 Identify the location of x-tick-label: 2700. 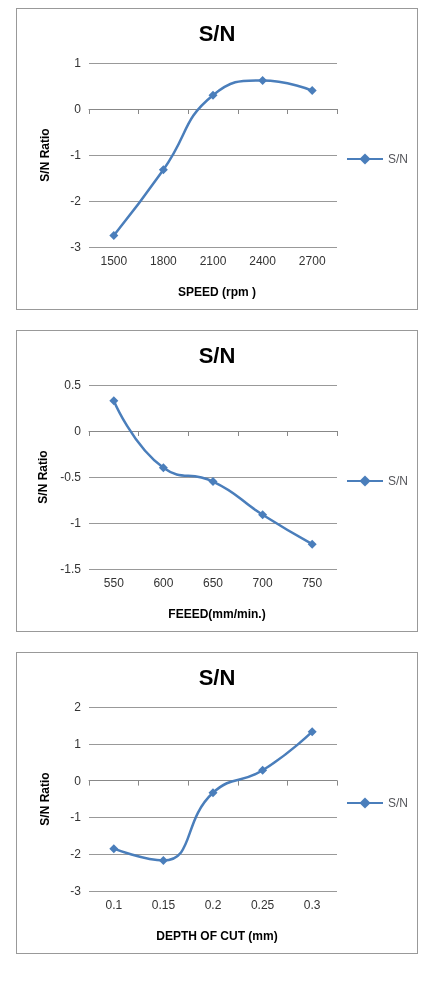
(312, 261).